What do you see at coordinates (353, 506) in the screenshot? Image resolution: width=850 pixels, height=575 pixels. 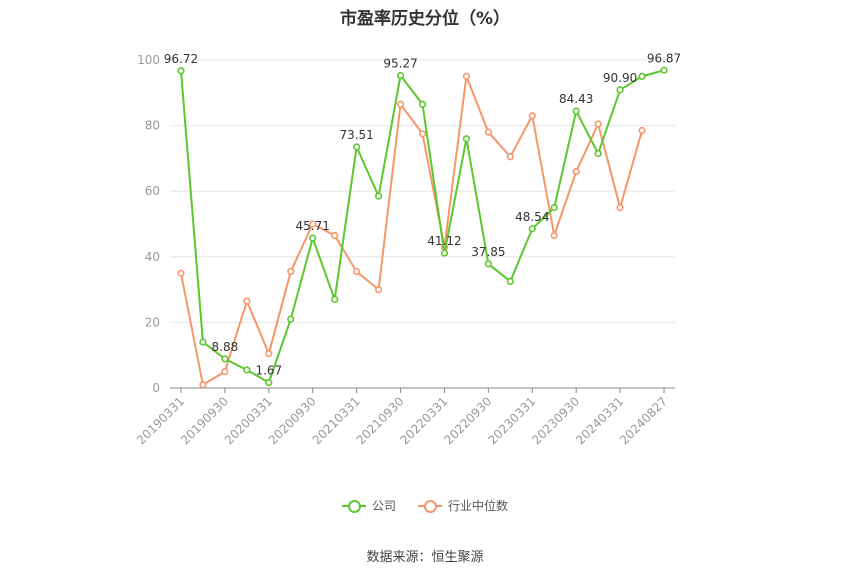 I see `legend-company-marker-icon` at bounding box center [353, 506].